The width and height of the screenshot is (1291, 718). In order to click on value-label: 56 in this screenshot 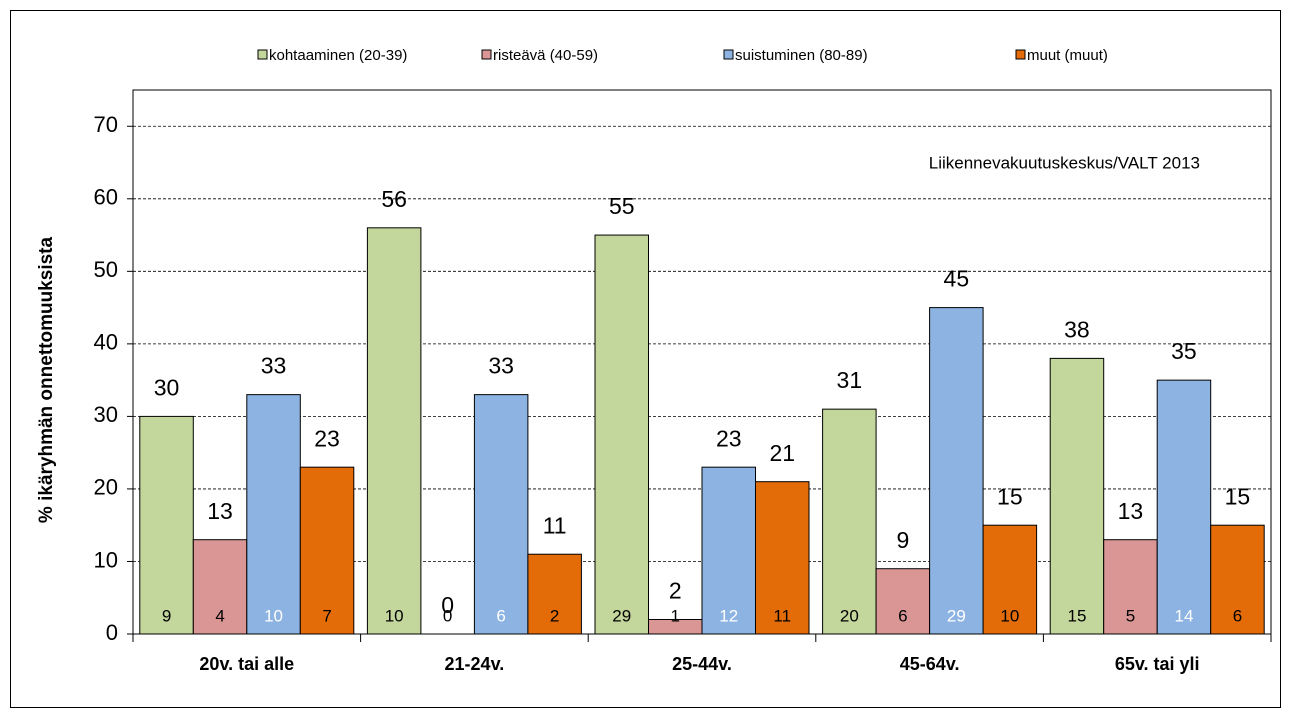, I will do `click(394, 199)`.